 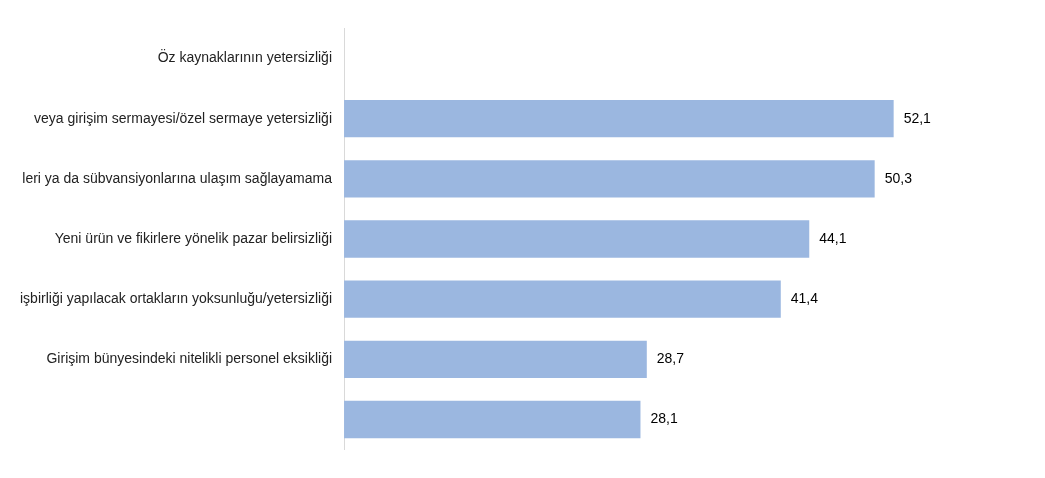 What do you see at coordinates (193, 237) in the screenshot?
I see `y-tick-label: Yeni ürün ve fikirlere yönelik pazar belirsizliği` at bounding box center [193, 237].